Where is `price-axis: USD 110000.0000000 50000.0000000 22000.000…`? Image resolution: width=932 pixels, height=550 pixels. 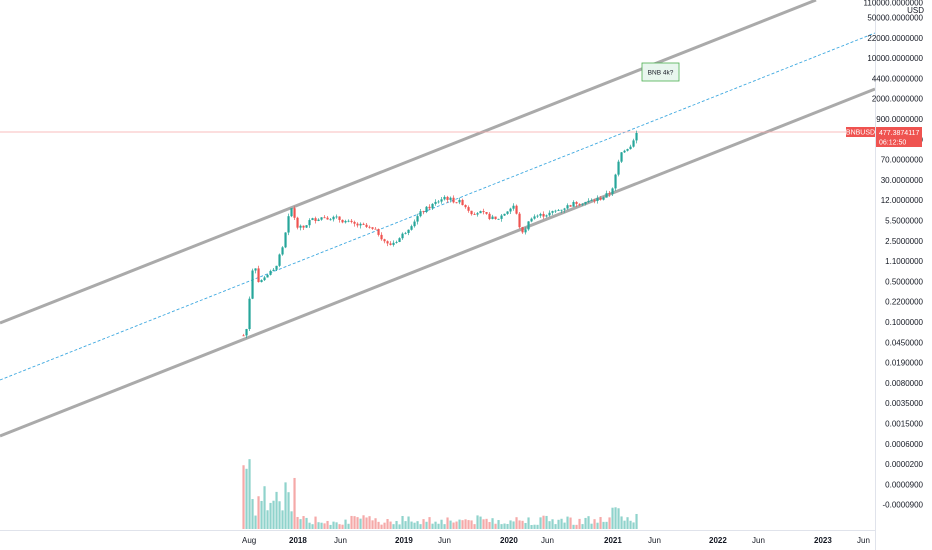
price-axis: USD 110000.0000000 50000.0000000 22000.000… is located at coordinates (885, 275).